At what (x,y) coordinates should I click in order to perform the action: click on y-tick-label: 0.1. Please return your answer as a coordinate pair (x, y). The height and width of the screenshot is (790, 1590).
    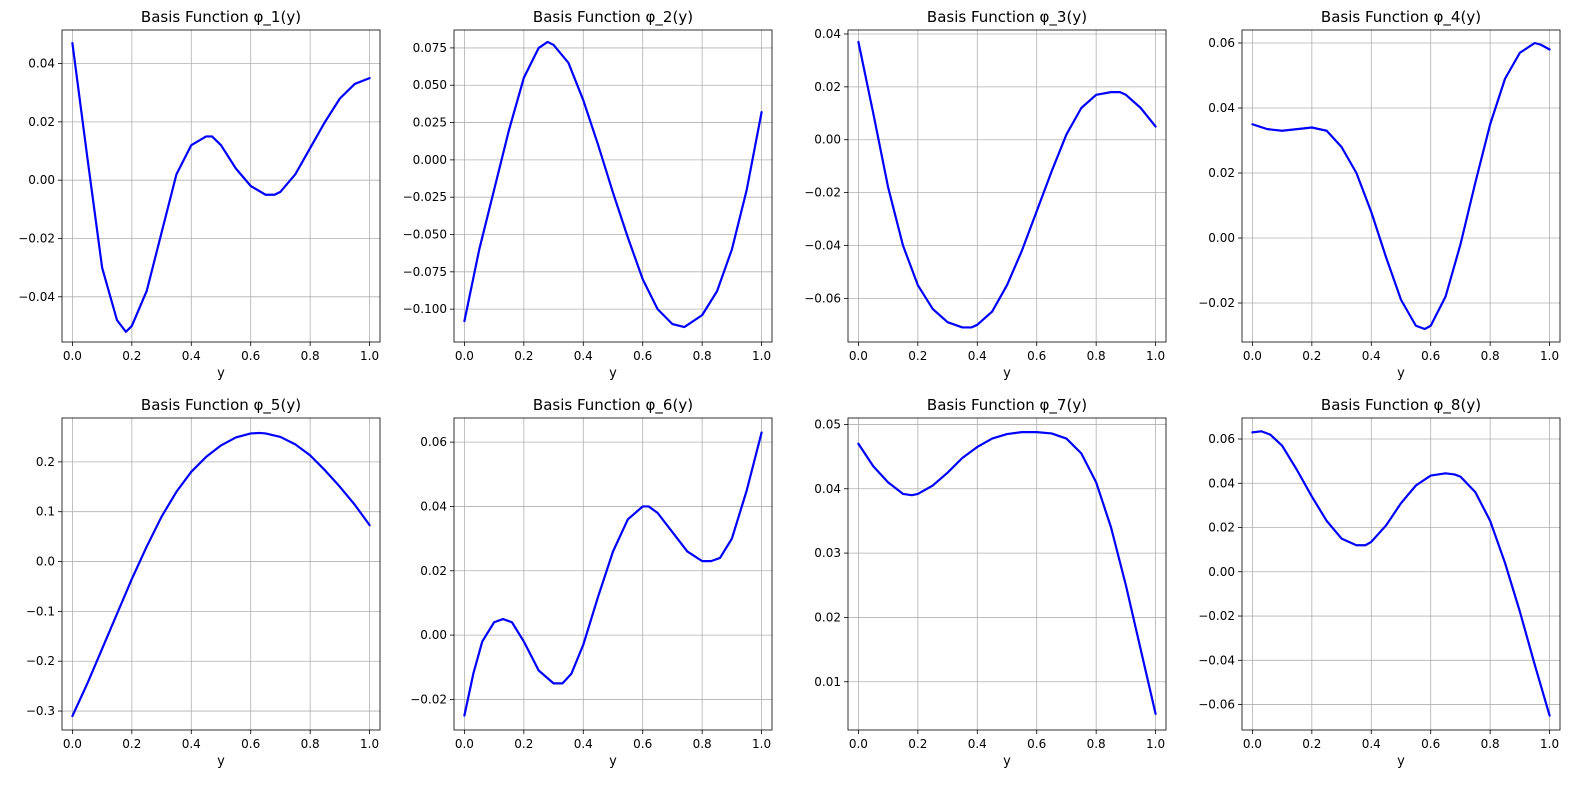
    Looking at the image, I should click on (45, 512).